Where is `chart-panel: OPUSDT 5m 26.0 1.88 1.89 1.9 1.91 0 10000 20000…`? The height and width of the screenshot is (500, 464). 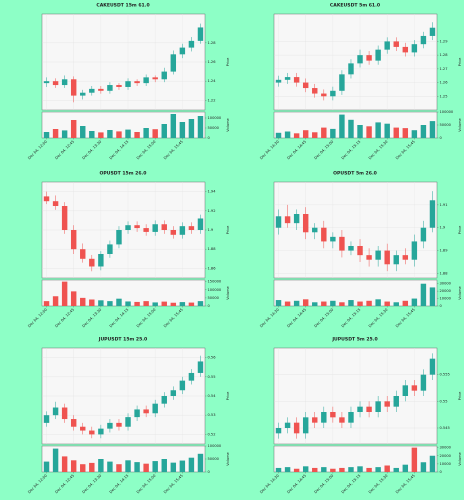
chart-panel: OPUSDT 5m 26.0 1.88 1.89 1.9 1.91 0 10000 20000… is located at coordinates (360, 250).